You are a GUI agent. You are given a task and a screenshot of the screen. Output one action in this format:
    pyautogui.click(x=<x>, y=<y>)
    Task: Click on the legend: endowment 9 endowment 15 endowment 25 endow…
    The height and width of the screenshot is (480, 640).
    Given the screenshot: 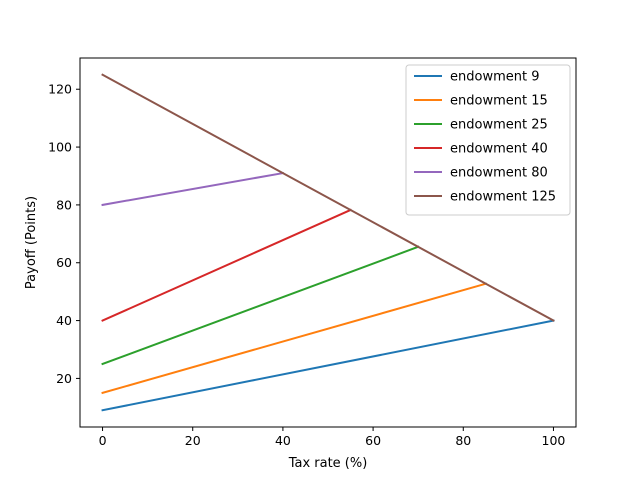 What is the action you would take?
    pyautogui.click(x=488, y=140)
    